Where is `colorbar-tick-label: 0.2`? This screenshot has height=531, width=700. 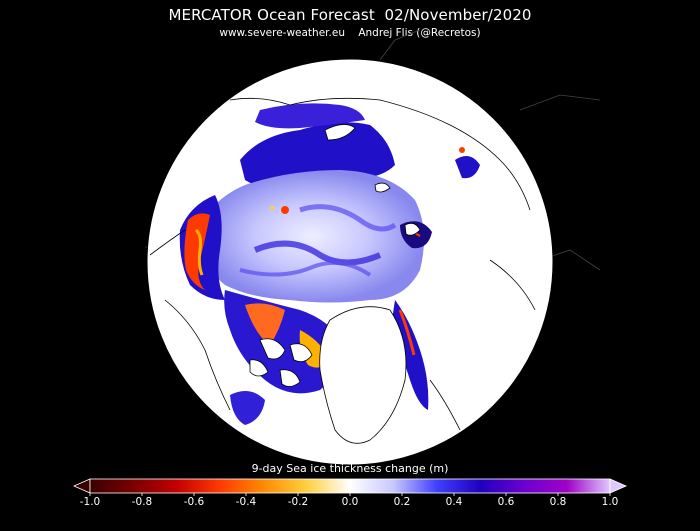 colorbar-tick-label: 0.2 is located at coordinates (402, 502).